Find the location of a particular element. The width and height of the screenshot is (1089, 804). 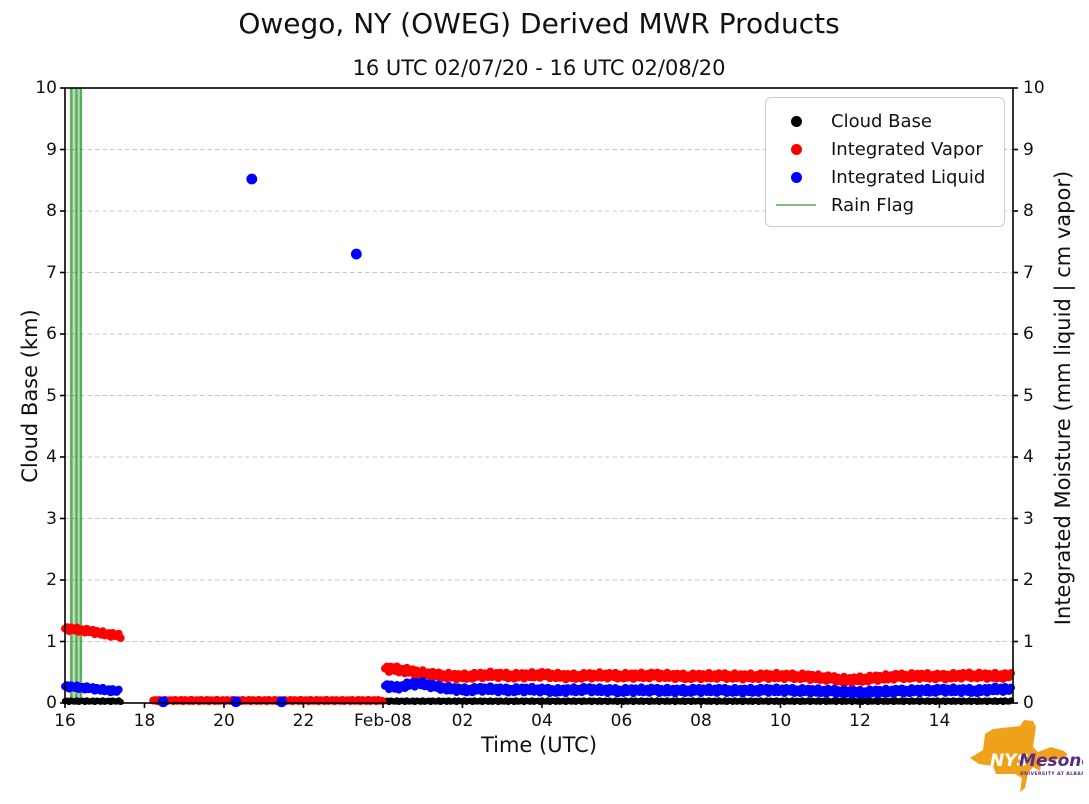

logo-nys-text: NYS is located at coordinates (1009, 761).